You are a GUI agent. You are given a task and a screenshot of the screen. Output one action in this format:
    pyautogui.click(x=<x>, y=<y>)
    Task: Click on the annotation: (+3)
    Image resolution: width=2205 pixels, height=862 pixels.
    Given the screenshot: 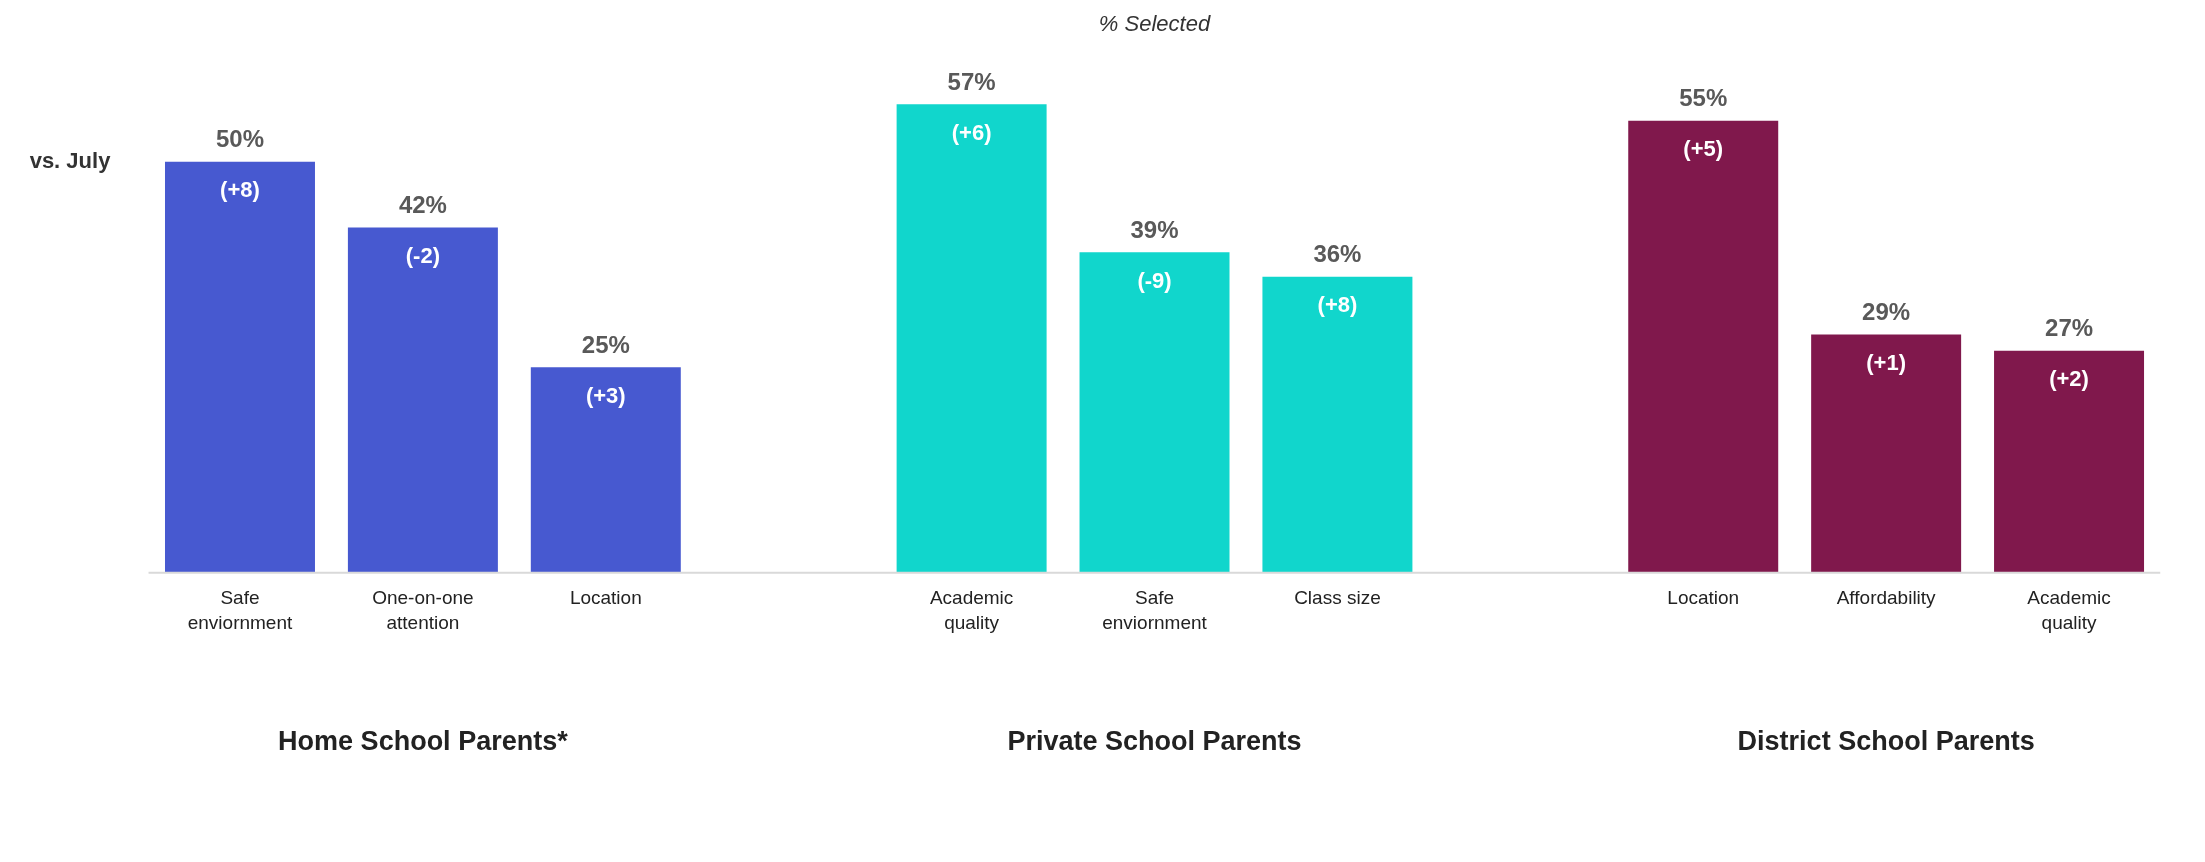 What is the action you would take?
    pyautogui.click(x=605, y=395)
    